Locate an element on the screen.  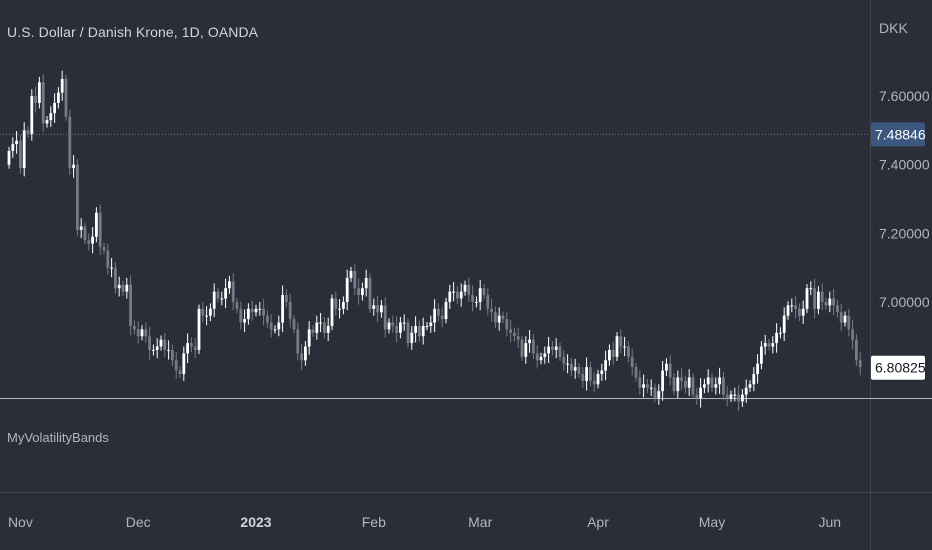
symbol-legend: U.S. Dollar / Danish Krone, 1D, OANDA is located at coordinates (133, 32).